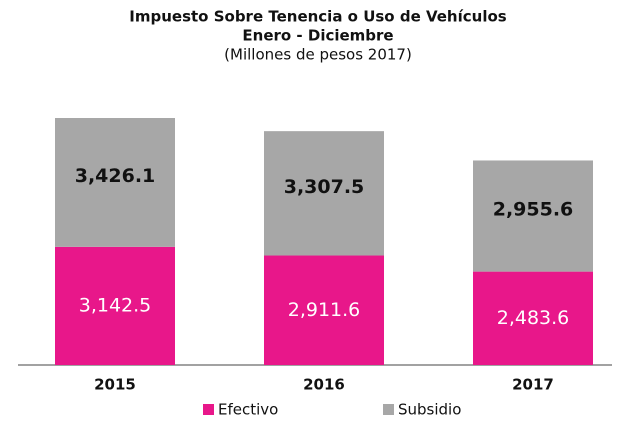 The height and width of the screenshot is (421, 626). What do you see at coordinates (533, 385) in the screenshot?
I see `x-tick-label: 2017` at bounding box center [533, 385].